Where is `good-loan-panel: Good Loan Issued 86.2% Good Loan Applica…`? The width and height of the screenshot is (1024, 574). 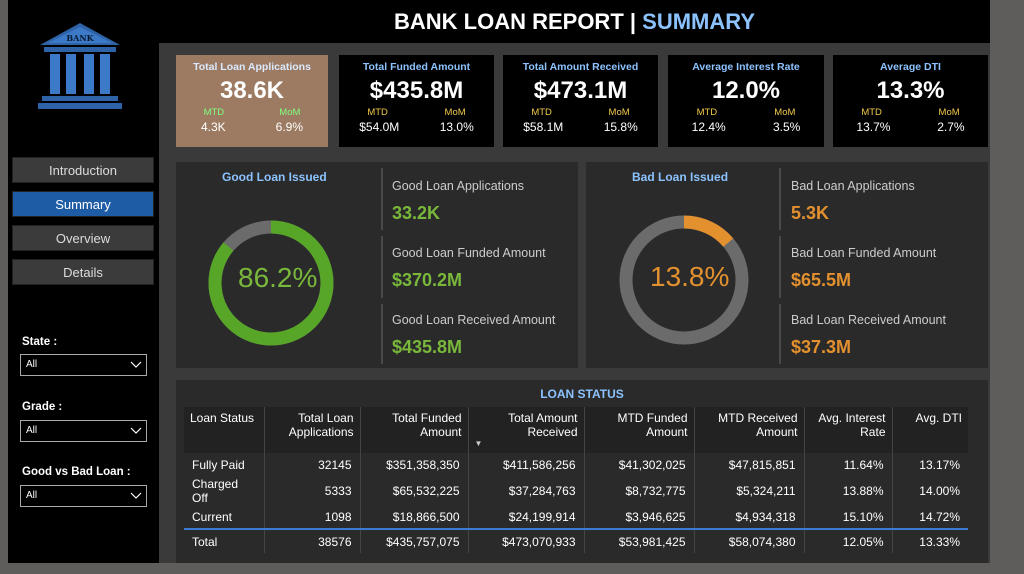
good-loan-panel: Good Loan Issued 86.2% Good Loan Applica… is located at coordinates (377, 265).